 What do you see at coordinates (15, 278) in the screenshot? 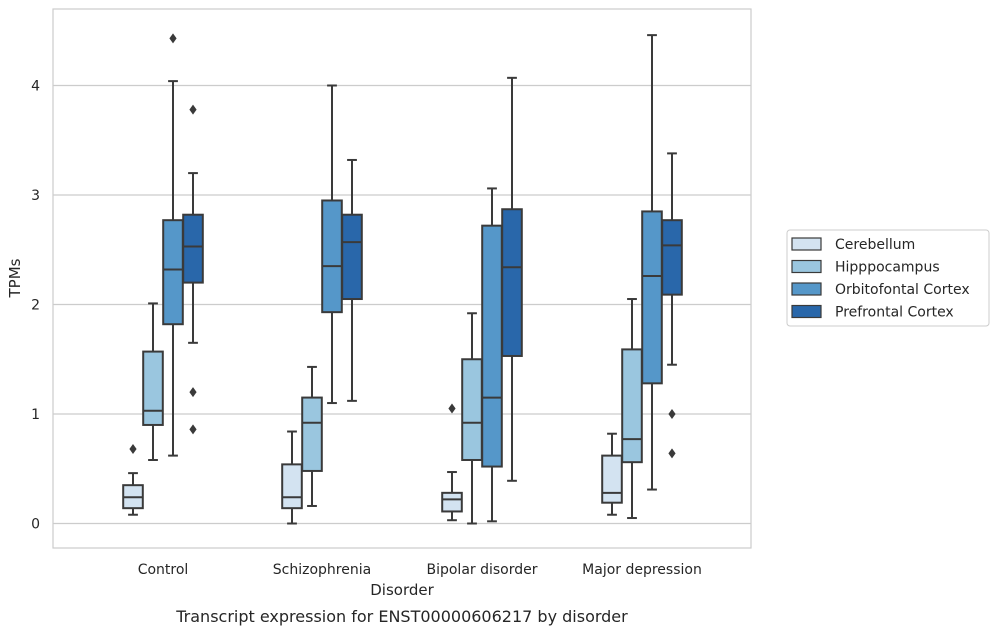
I see `y-axis-label: TPMs` at bounding box center [15, 278].